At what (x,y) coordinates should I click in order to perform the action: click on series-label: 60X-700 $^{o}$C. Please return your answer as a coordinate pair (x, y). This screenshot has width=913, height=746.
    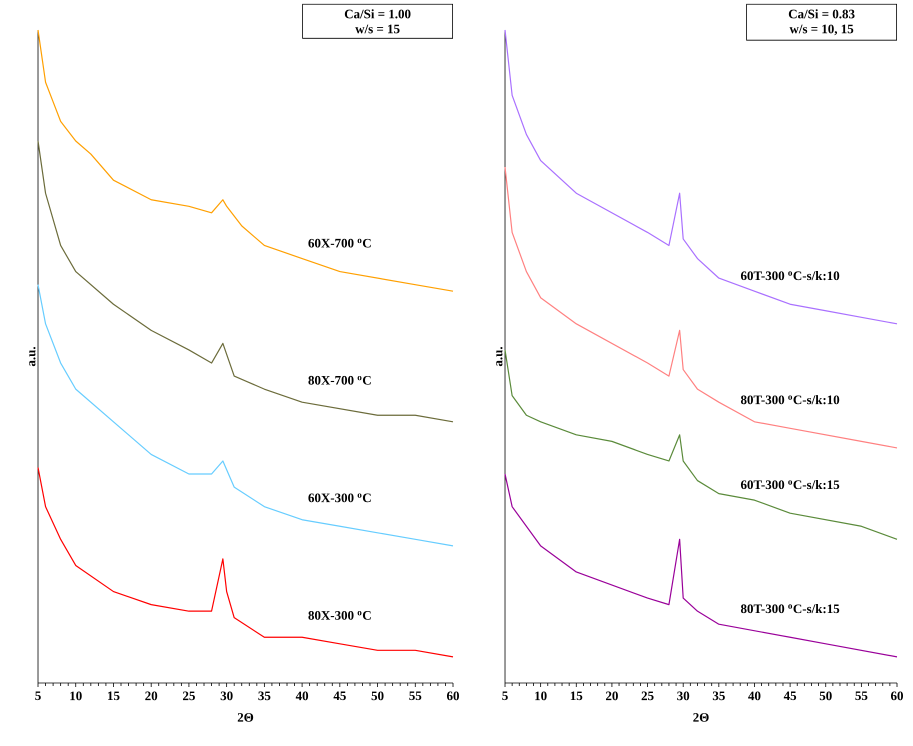
    Looking at the image, I should click on (339, 243).